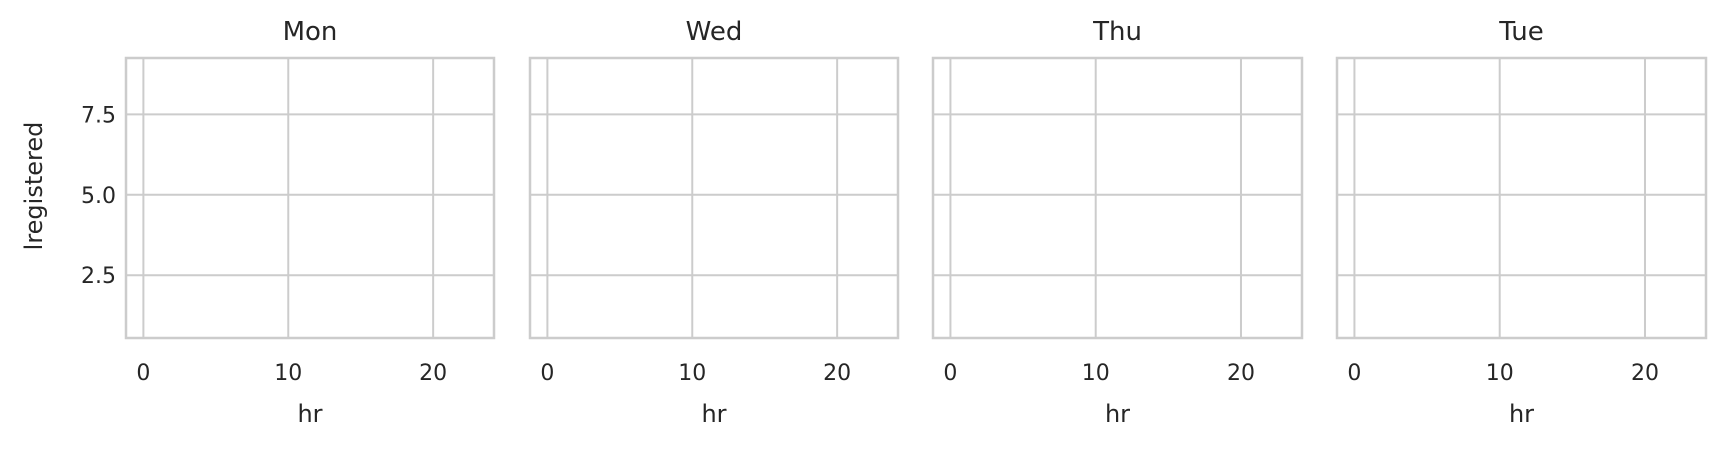 This screenshot has width=1721, height=449. I want to click on facet-title-thu: Thu, so click(1117, 32).